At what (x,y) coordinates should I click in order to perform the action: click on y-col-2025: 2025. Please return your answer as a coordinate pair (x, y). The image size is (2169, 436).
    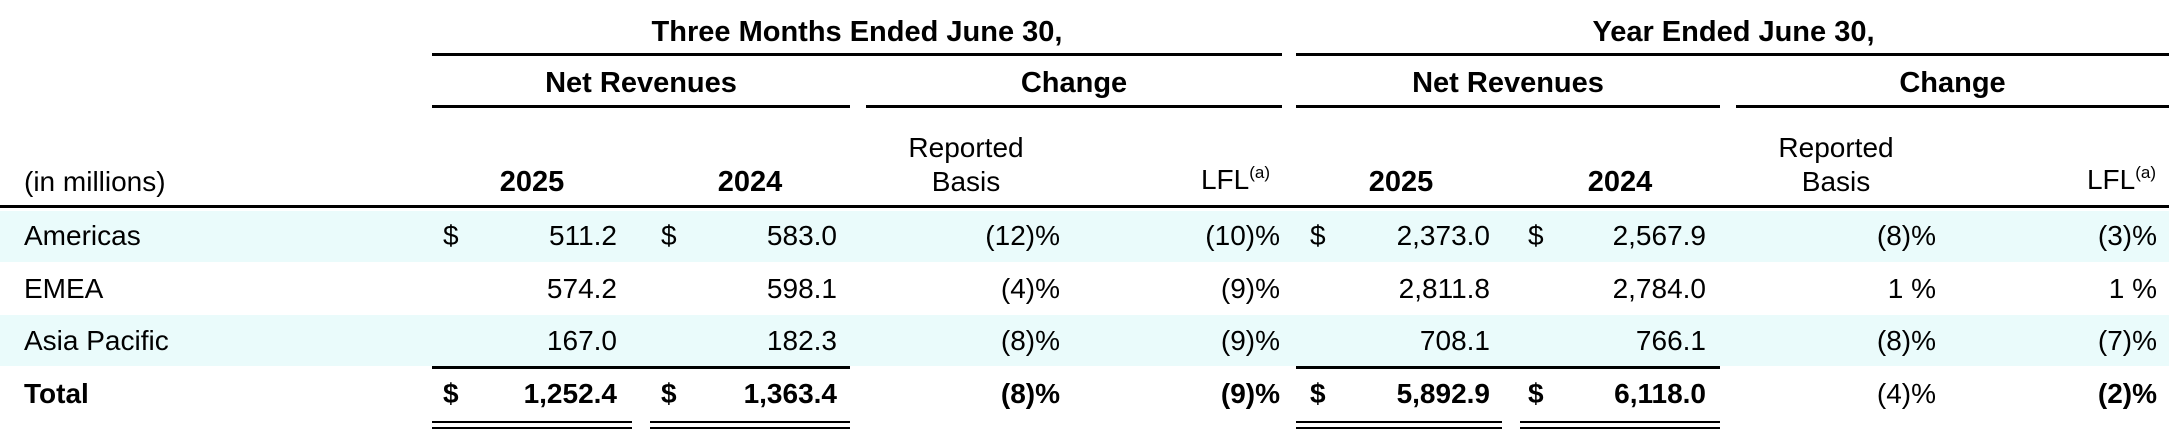
    Looking at the image, I should click on (1401, 182).